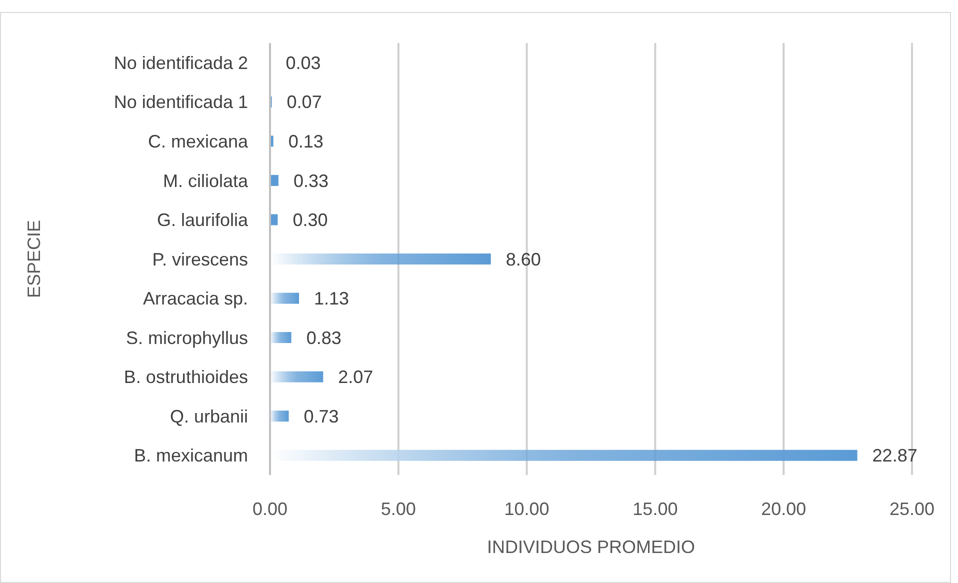 The height and width of the screenshot is (583, 958). I want to click on y-tick-label: M. ciliolata, so click(205, 180).